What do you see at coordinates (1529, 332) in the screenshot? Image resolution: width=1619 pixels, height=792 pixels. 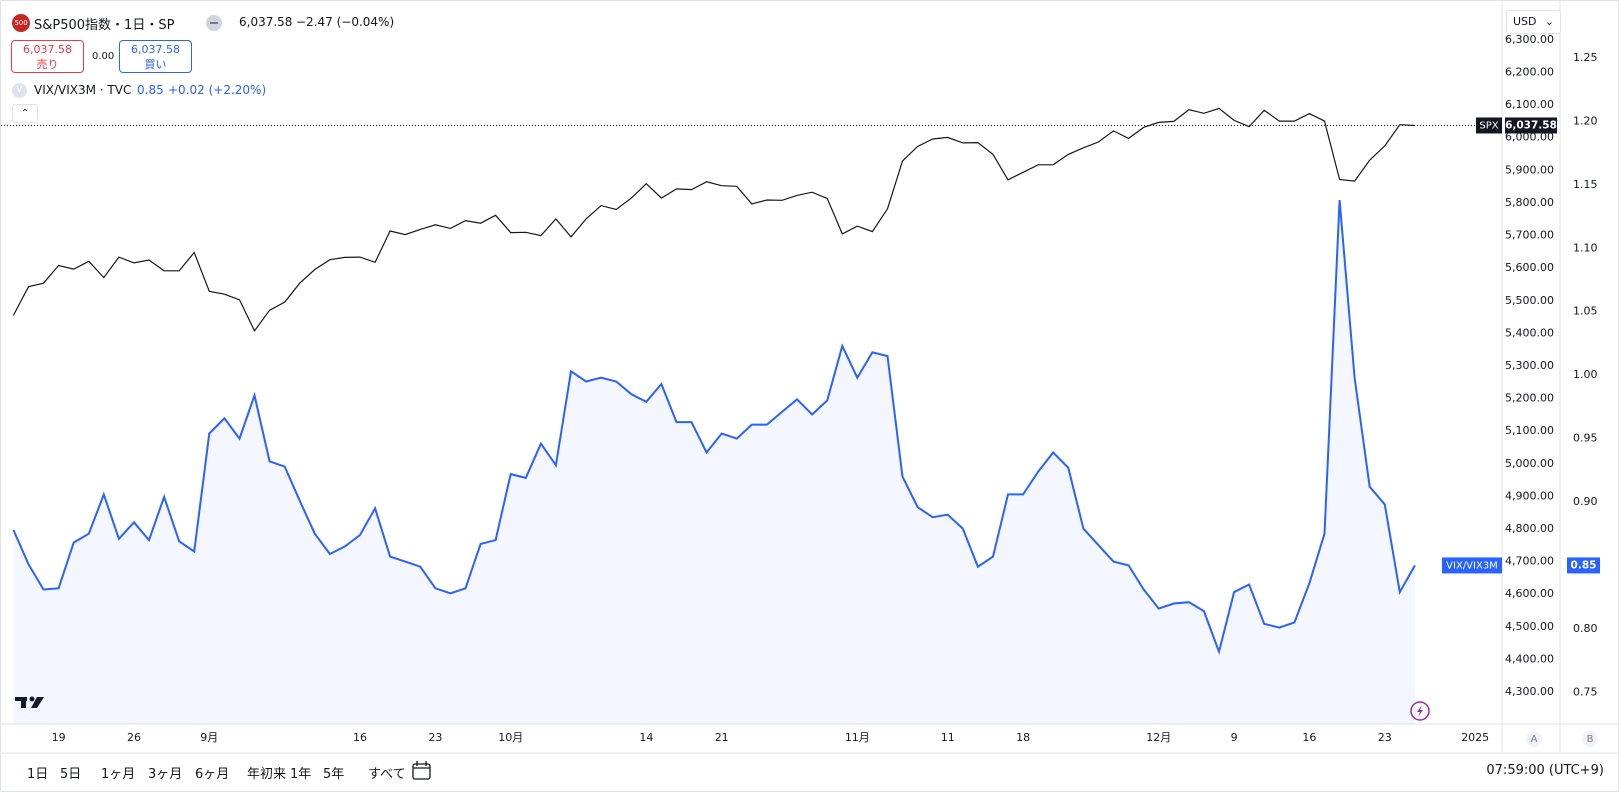 I see `y-tick-label: 5,400.00` at bounding box center [1529, 332].